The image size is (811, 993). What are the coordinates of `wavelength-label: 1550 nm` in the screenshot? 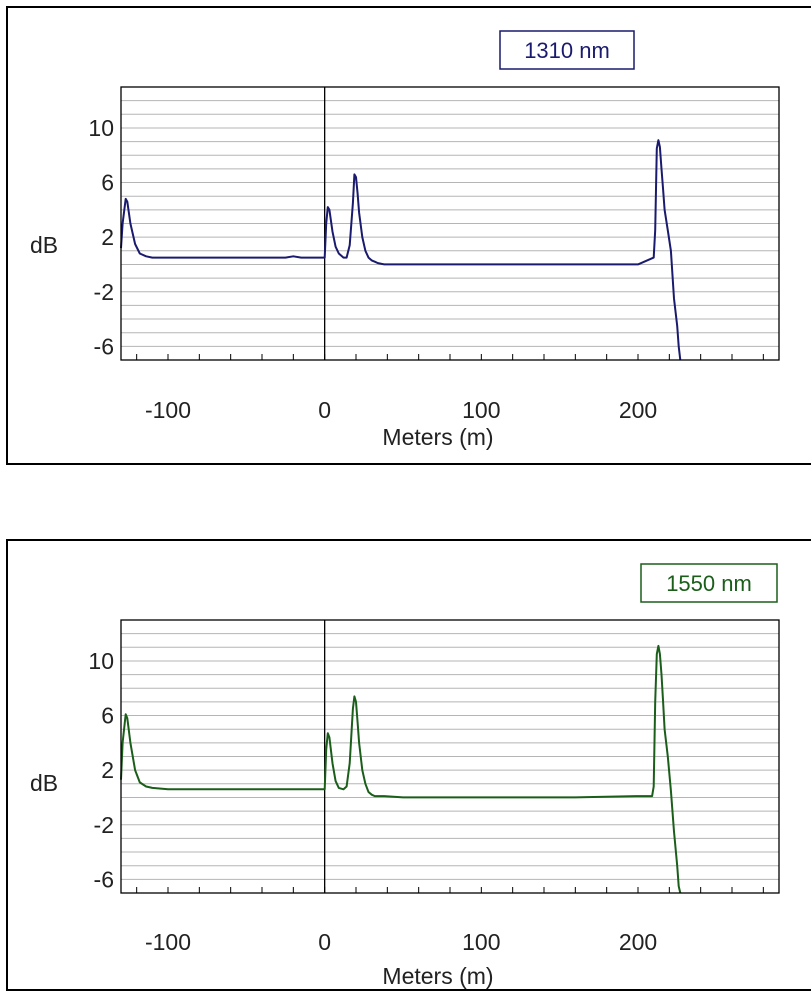 It's located at (709, 583).